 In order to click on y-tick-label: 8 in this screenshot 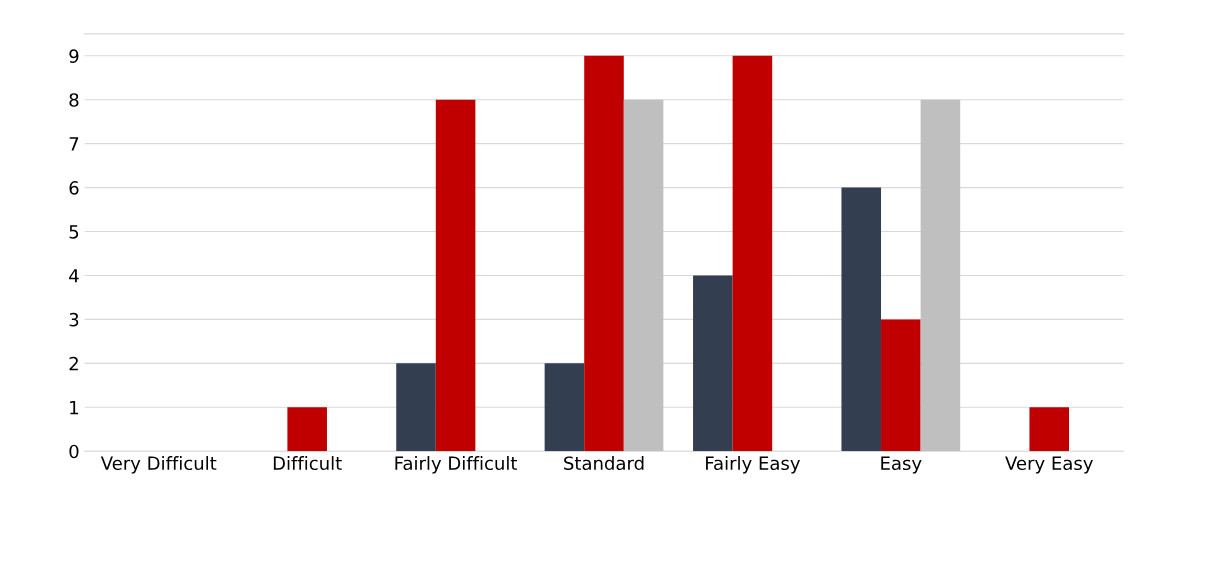, I will do `click(74, 100)`.